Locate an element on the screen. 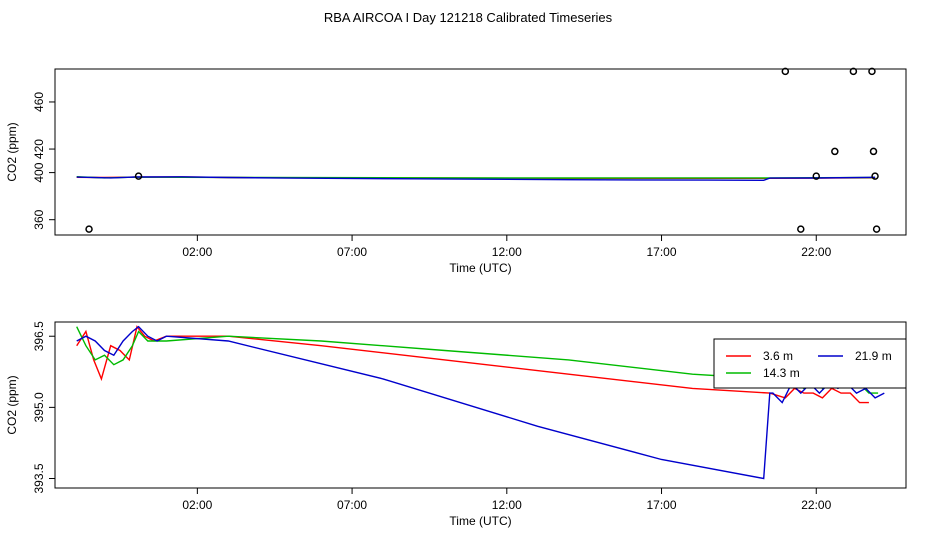 The width and height of the screenshot is (936, 540). legend-label: 21.9 m is located at coordinates (873, 356).